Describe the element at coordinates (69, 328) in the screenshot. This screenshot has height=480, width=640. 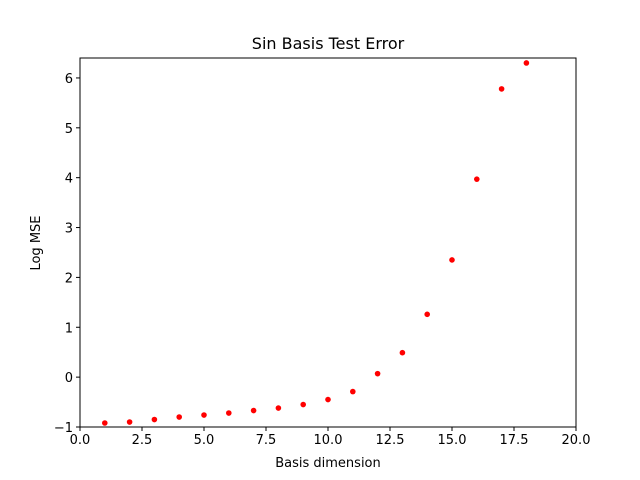
I see `y-tick-label: 1` at that location.